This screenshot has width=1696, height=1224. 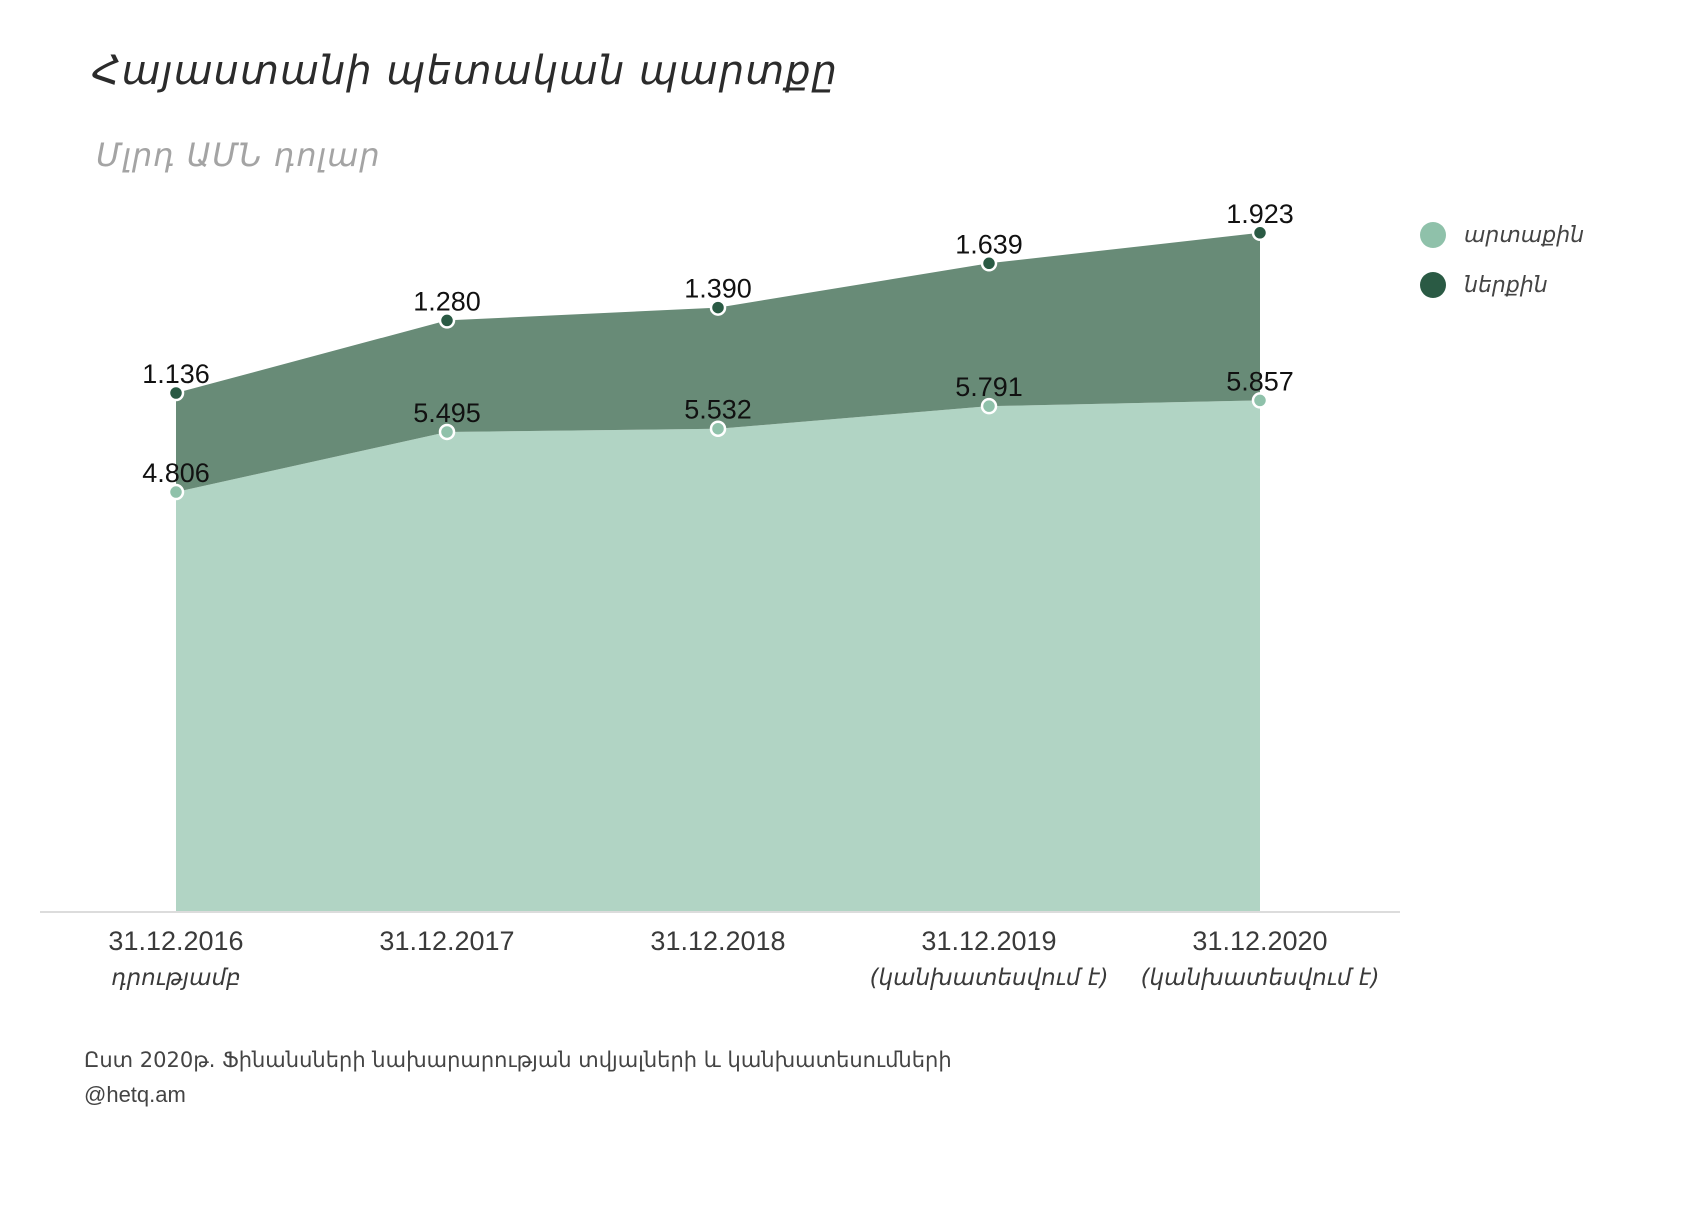 I want to click on legend: արտաքին ներքին, so click(x=1502, y=260).